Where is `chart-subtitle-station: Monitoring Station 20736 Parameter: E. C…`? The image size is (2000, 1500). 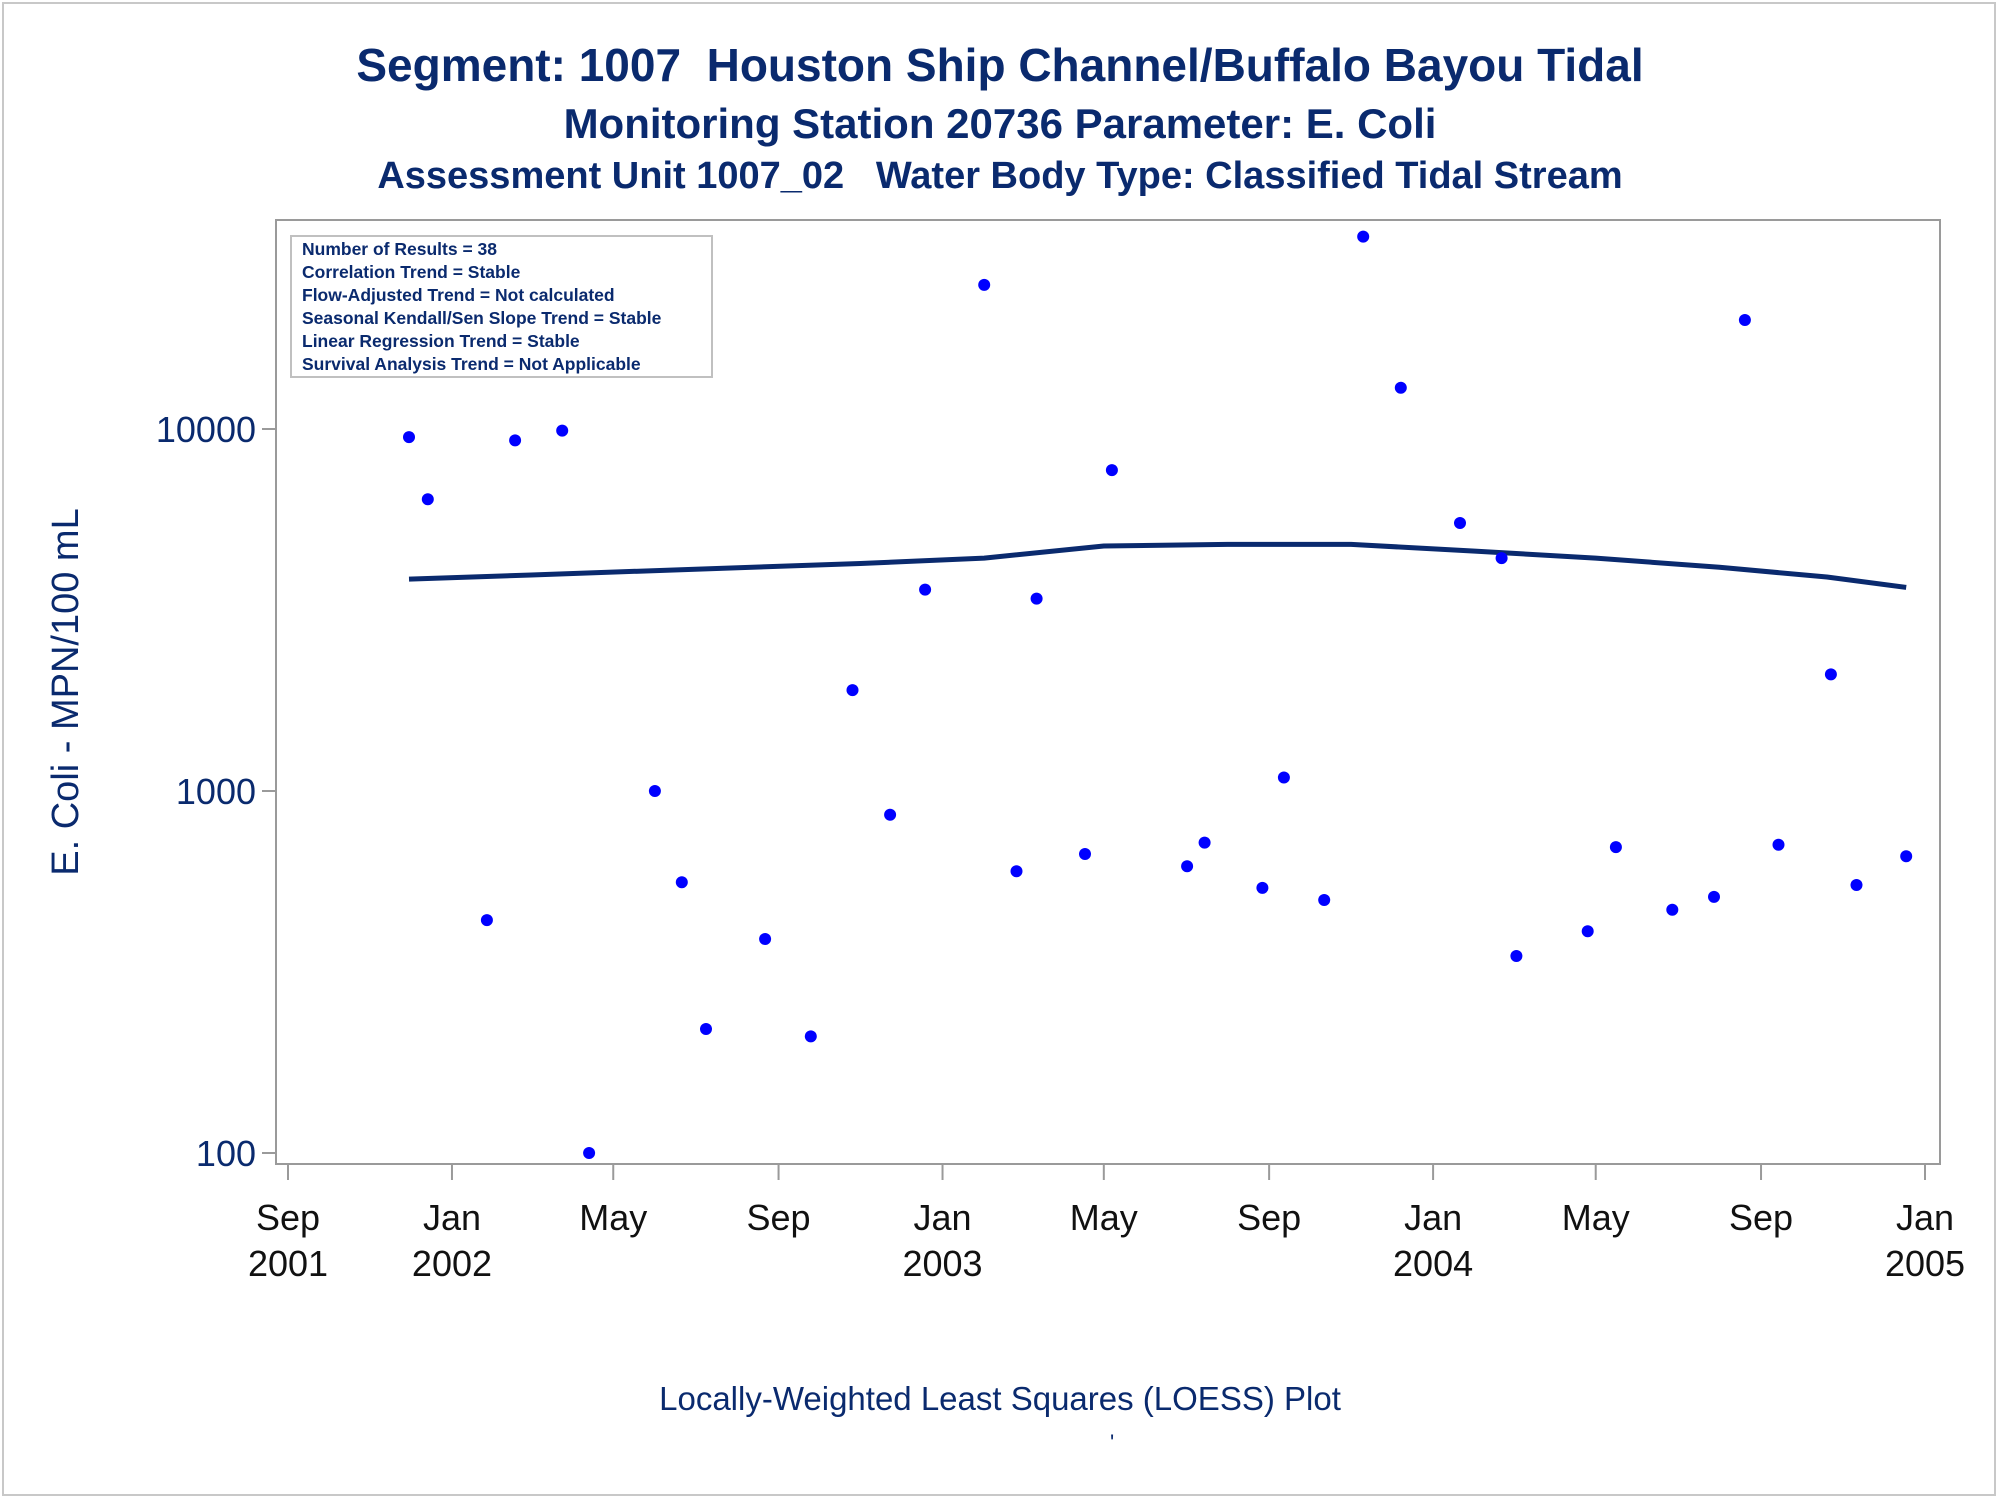 chart-subtitle-station: Monitoring Station 20736 Parameter: E. C… is located at coordinates (1000, 123).